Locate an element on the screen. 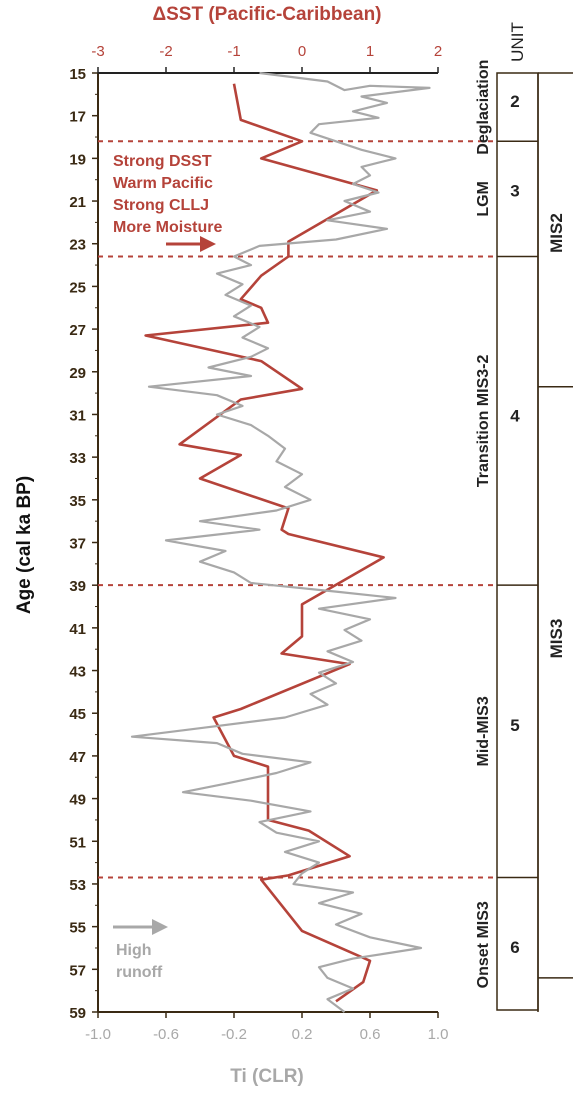  y-tick-label: 23 is located at coordinates (77, 245).